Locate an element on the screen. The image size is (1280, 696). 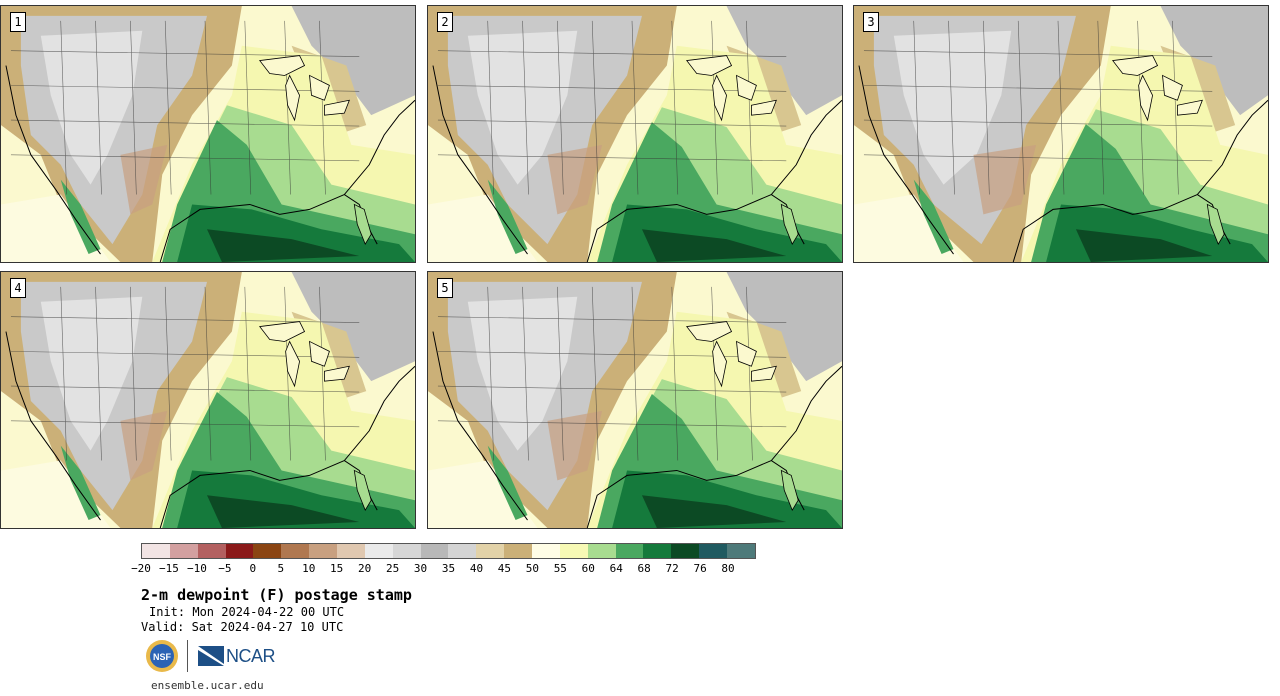
map-panel-3: 3 is located at coordinates (1061, 134).